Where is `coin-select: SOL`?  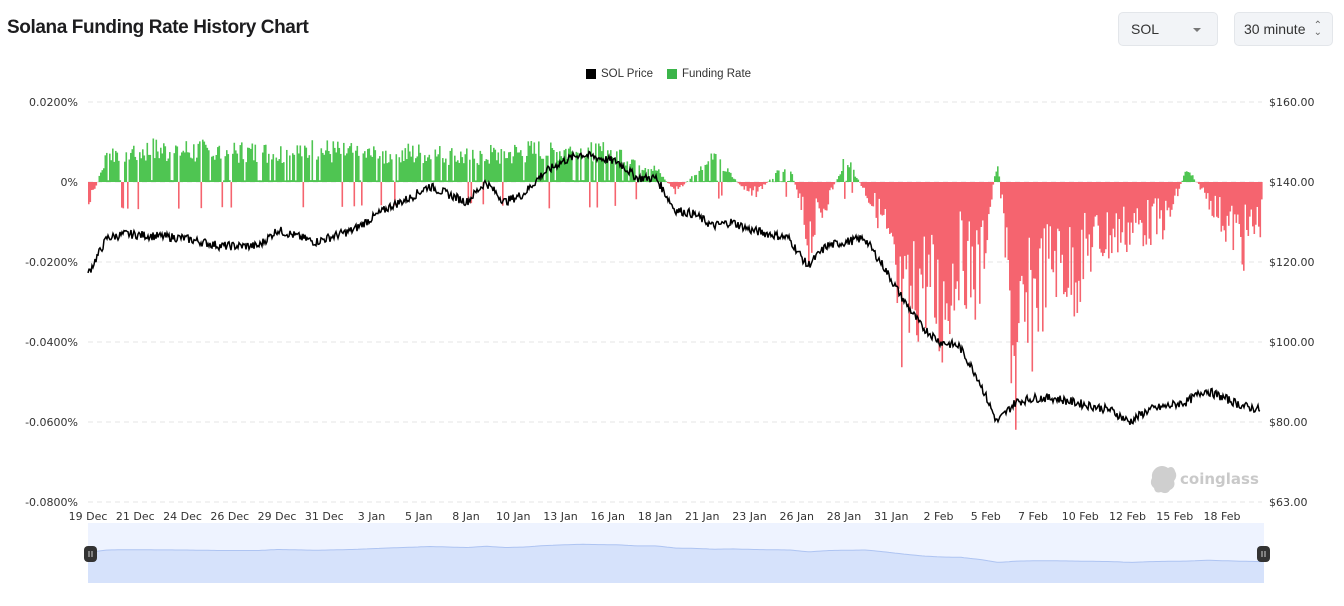 coin-select: SOL is located at coordinates (1168, 29).